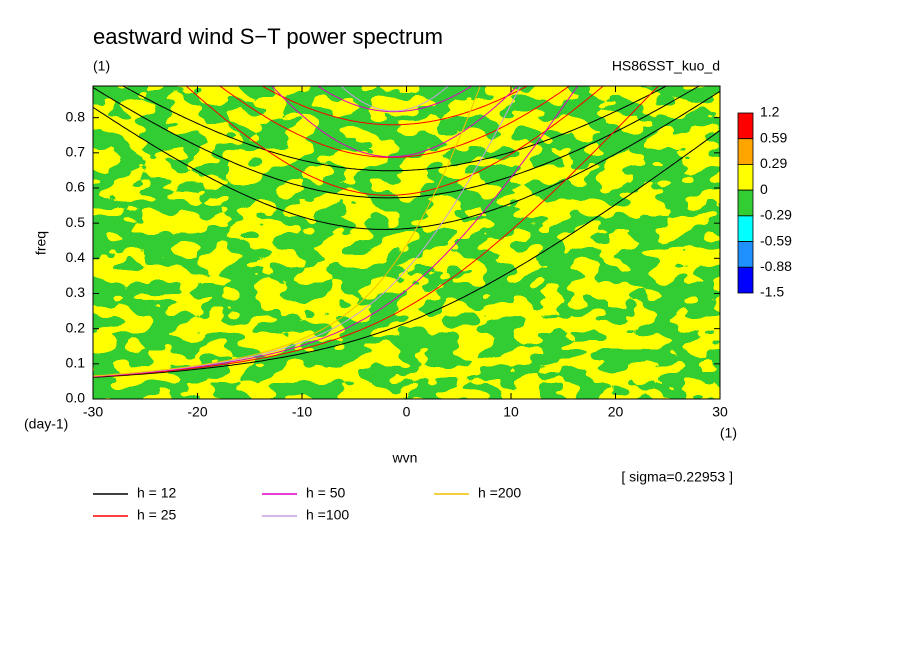  Describe the element at coordinates (728, 433) in the screenshot. I see `x-unit: (1)` at that location.